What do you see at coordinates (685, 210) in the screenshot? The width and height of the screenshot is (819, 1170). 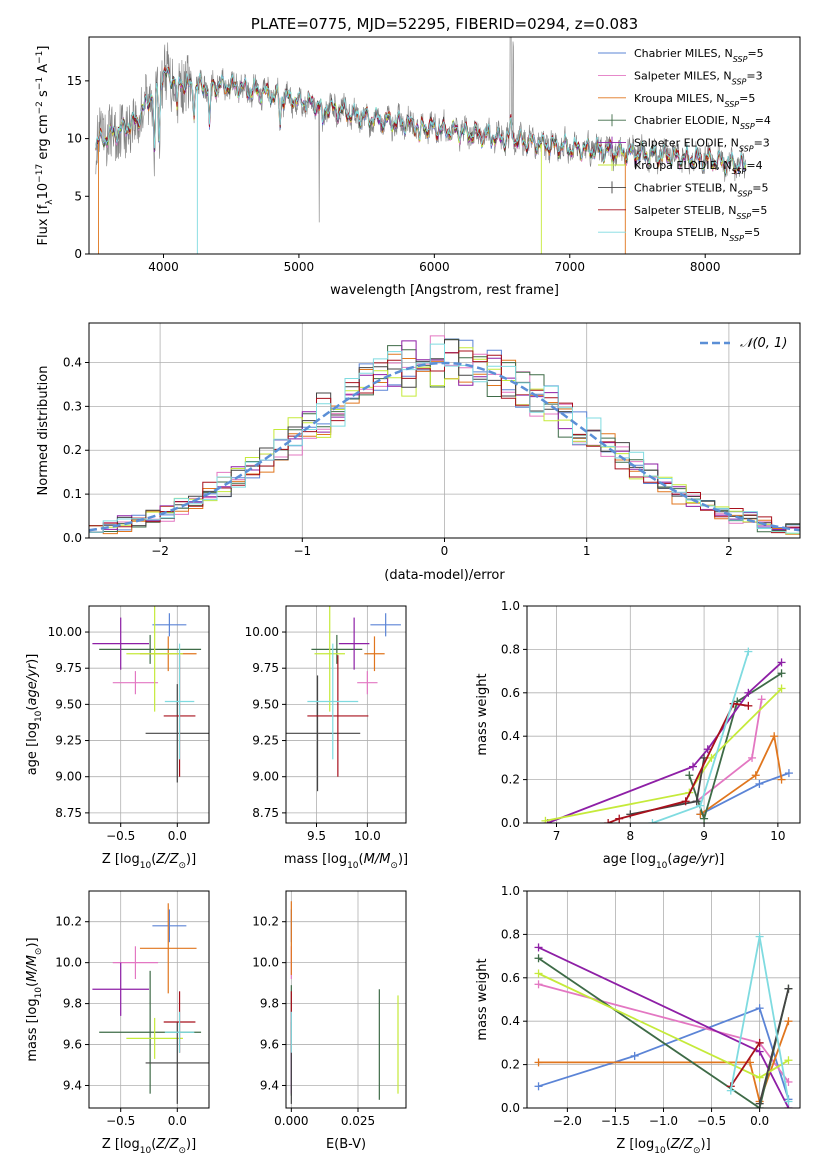 I see `legend-text: Salpeter STELIB, N` at bounding box center [685, 210].